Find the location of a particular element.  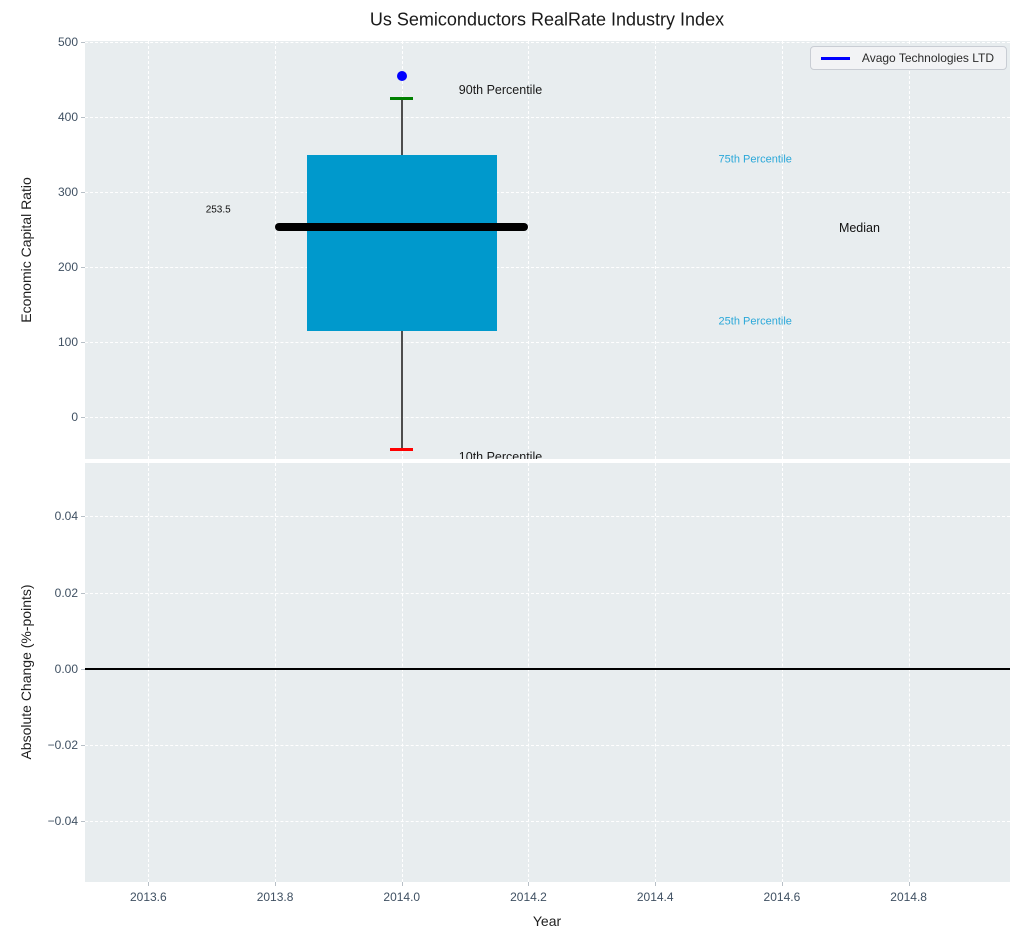

legend: Avago Technologies LTD is located at coordinates (908, 58).